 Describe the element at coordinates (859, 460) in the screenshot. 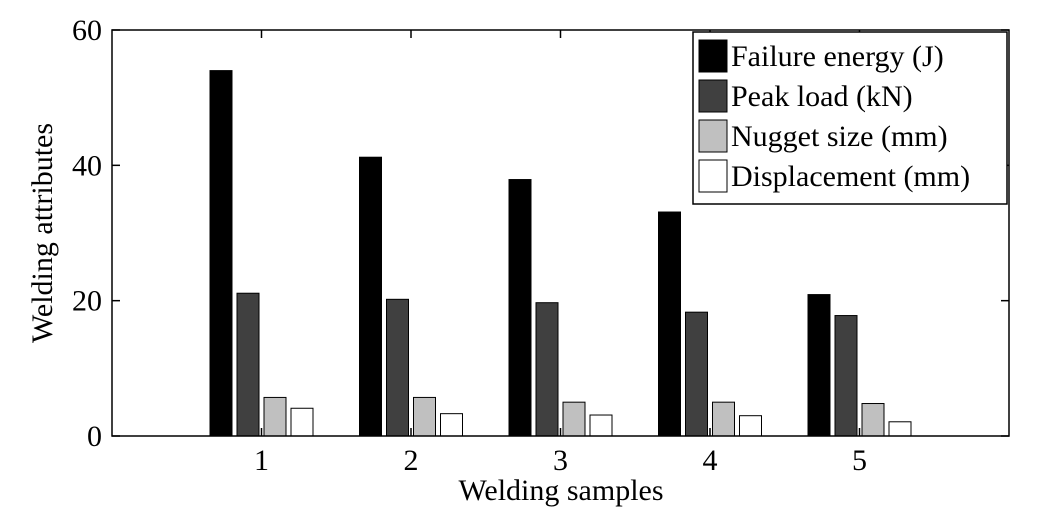

I see `x-tick-label: 5` at that location.